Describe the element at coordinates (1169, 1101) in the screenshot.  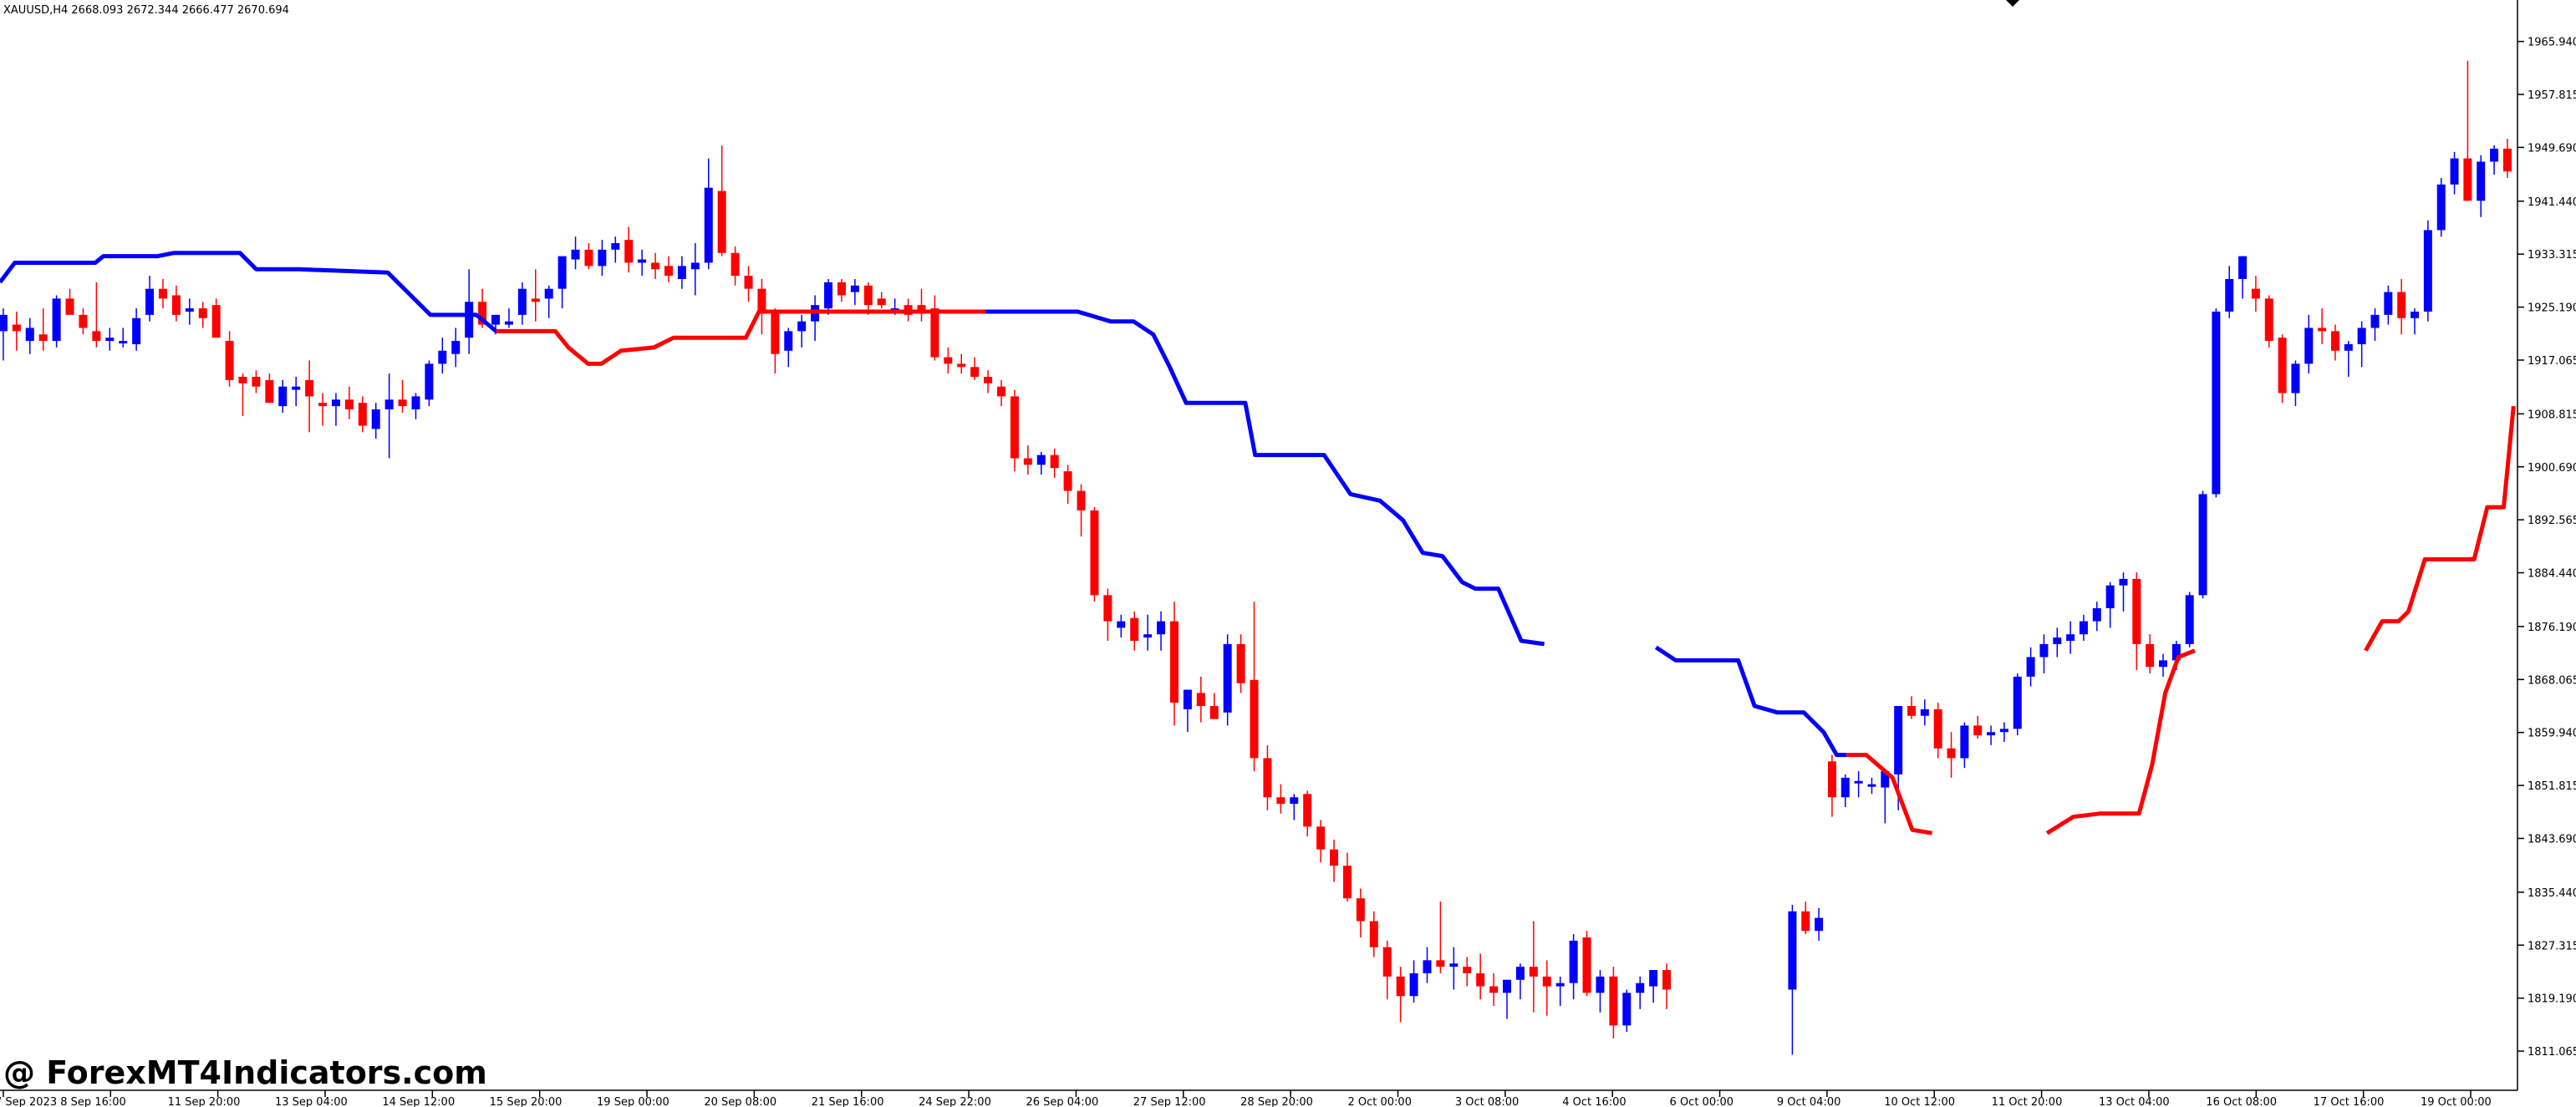
I see `time-tick-label: 27 Sep 12:00` at that location.